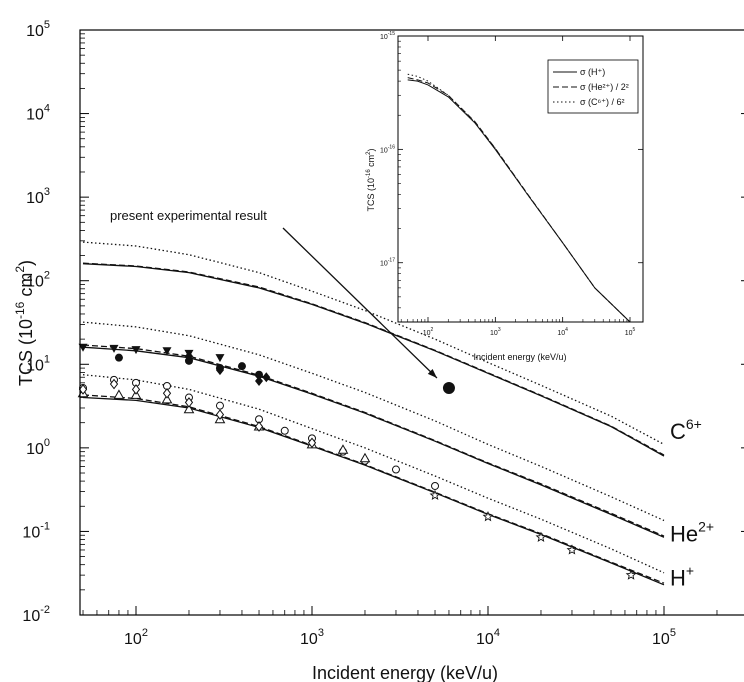 Image resolution: width=744 pixels, height=682 pixels. Describe the element at coordinates (692, 532) in the screenshot. I see `ion-label: He2+` at that location.